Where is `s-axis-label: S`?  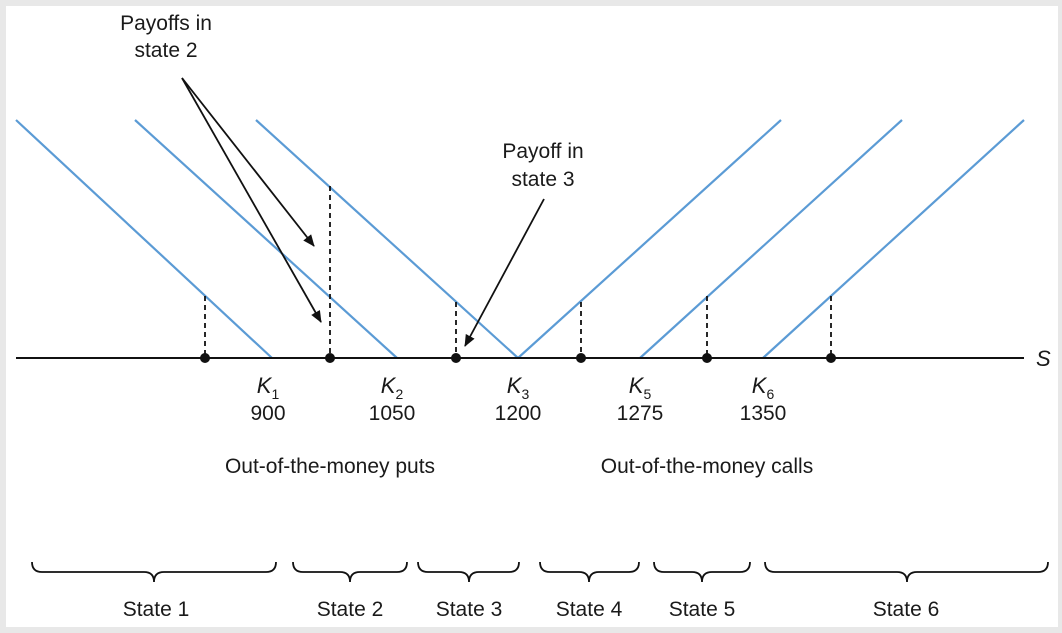 s-axis-label: S is located at coordinates (1043, 358).